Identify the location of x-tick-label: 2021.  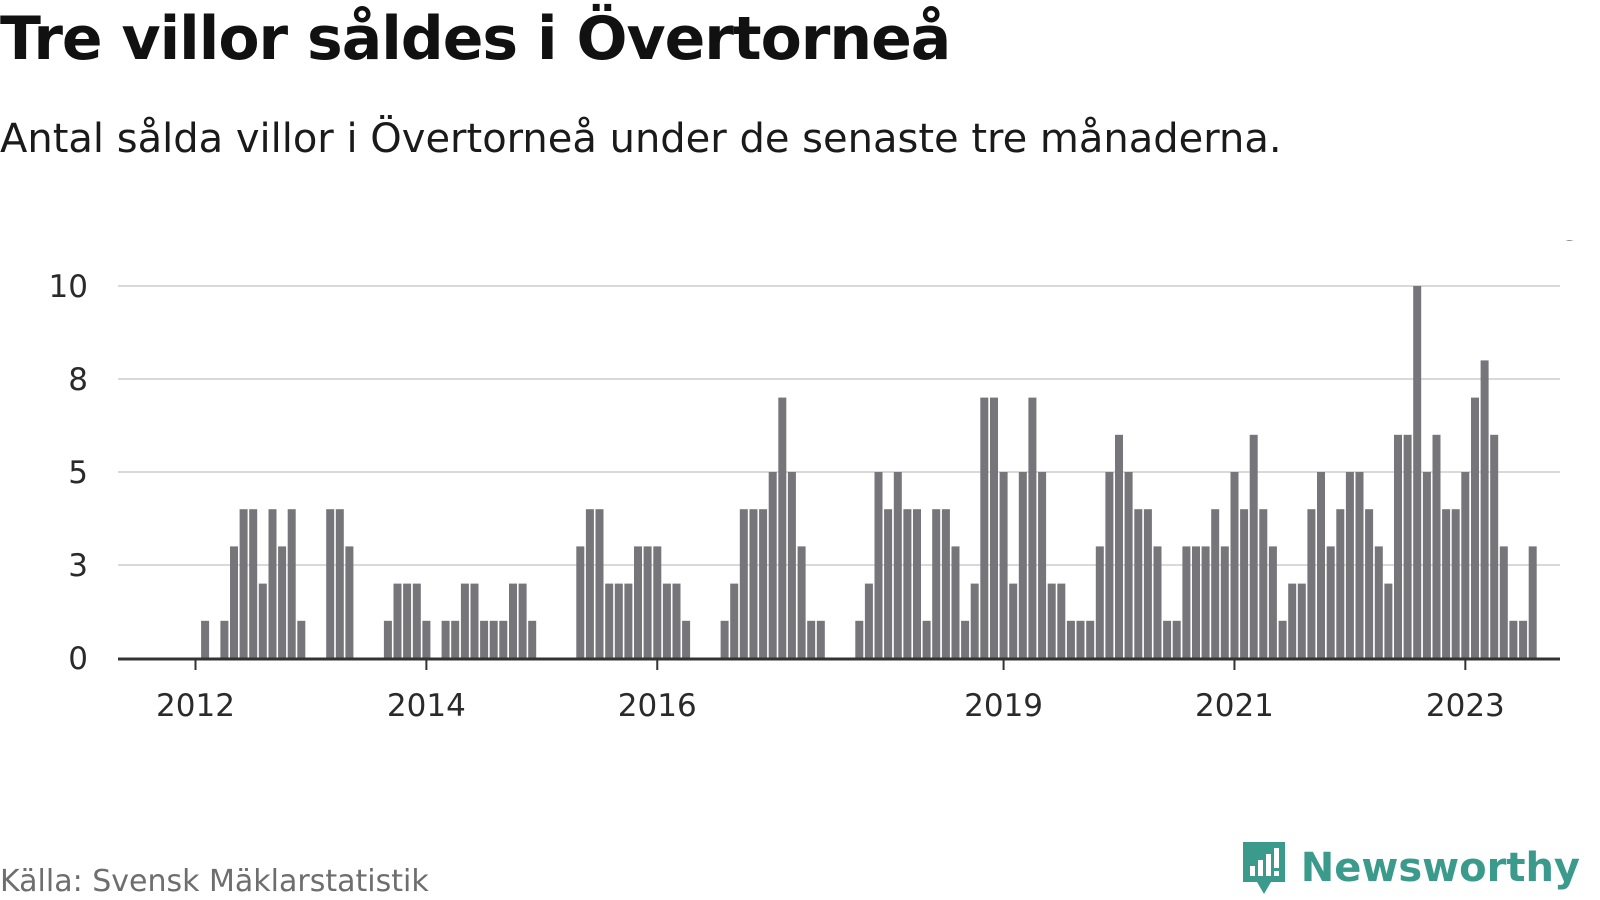
(1234, 704).